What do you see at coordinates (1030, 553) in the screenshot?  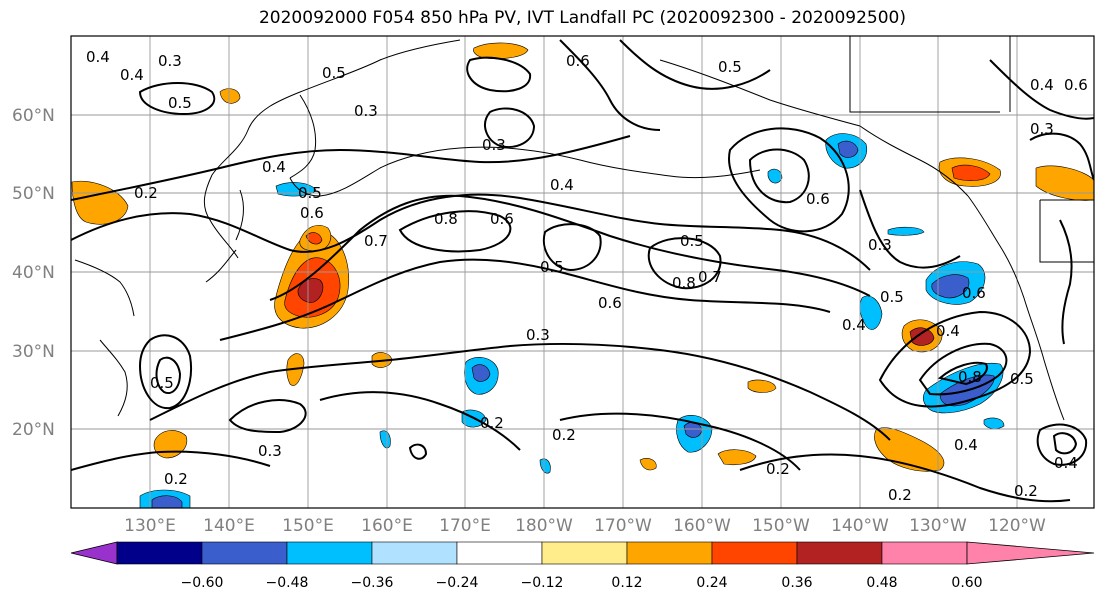 I see `colorbar-right-arrow` at bounding box center [1030, 553].